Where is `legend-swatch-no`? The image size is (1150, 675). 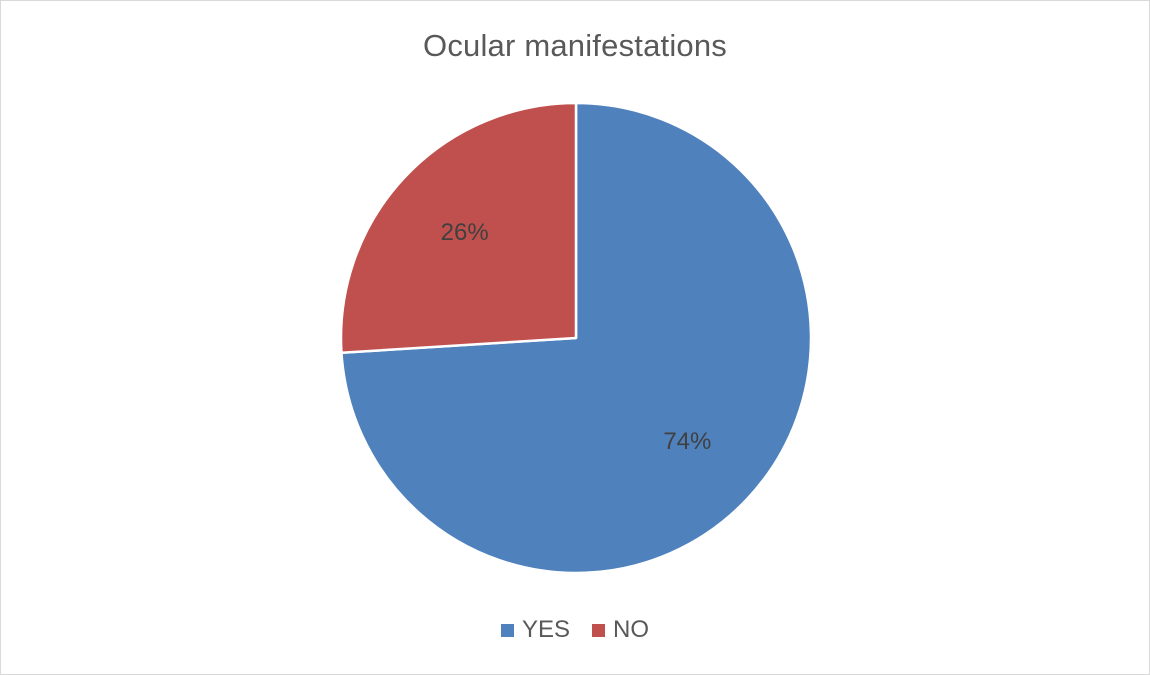 legend-swatch-no is located at coordinates (599, 630).